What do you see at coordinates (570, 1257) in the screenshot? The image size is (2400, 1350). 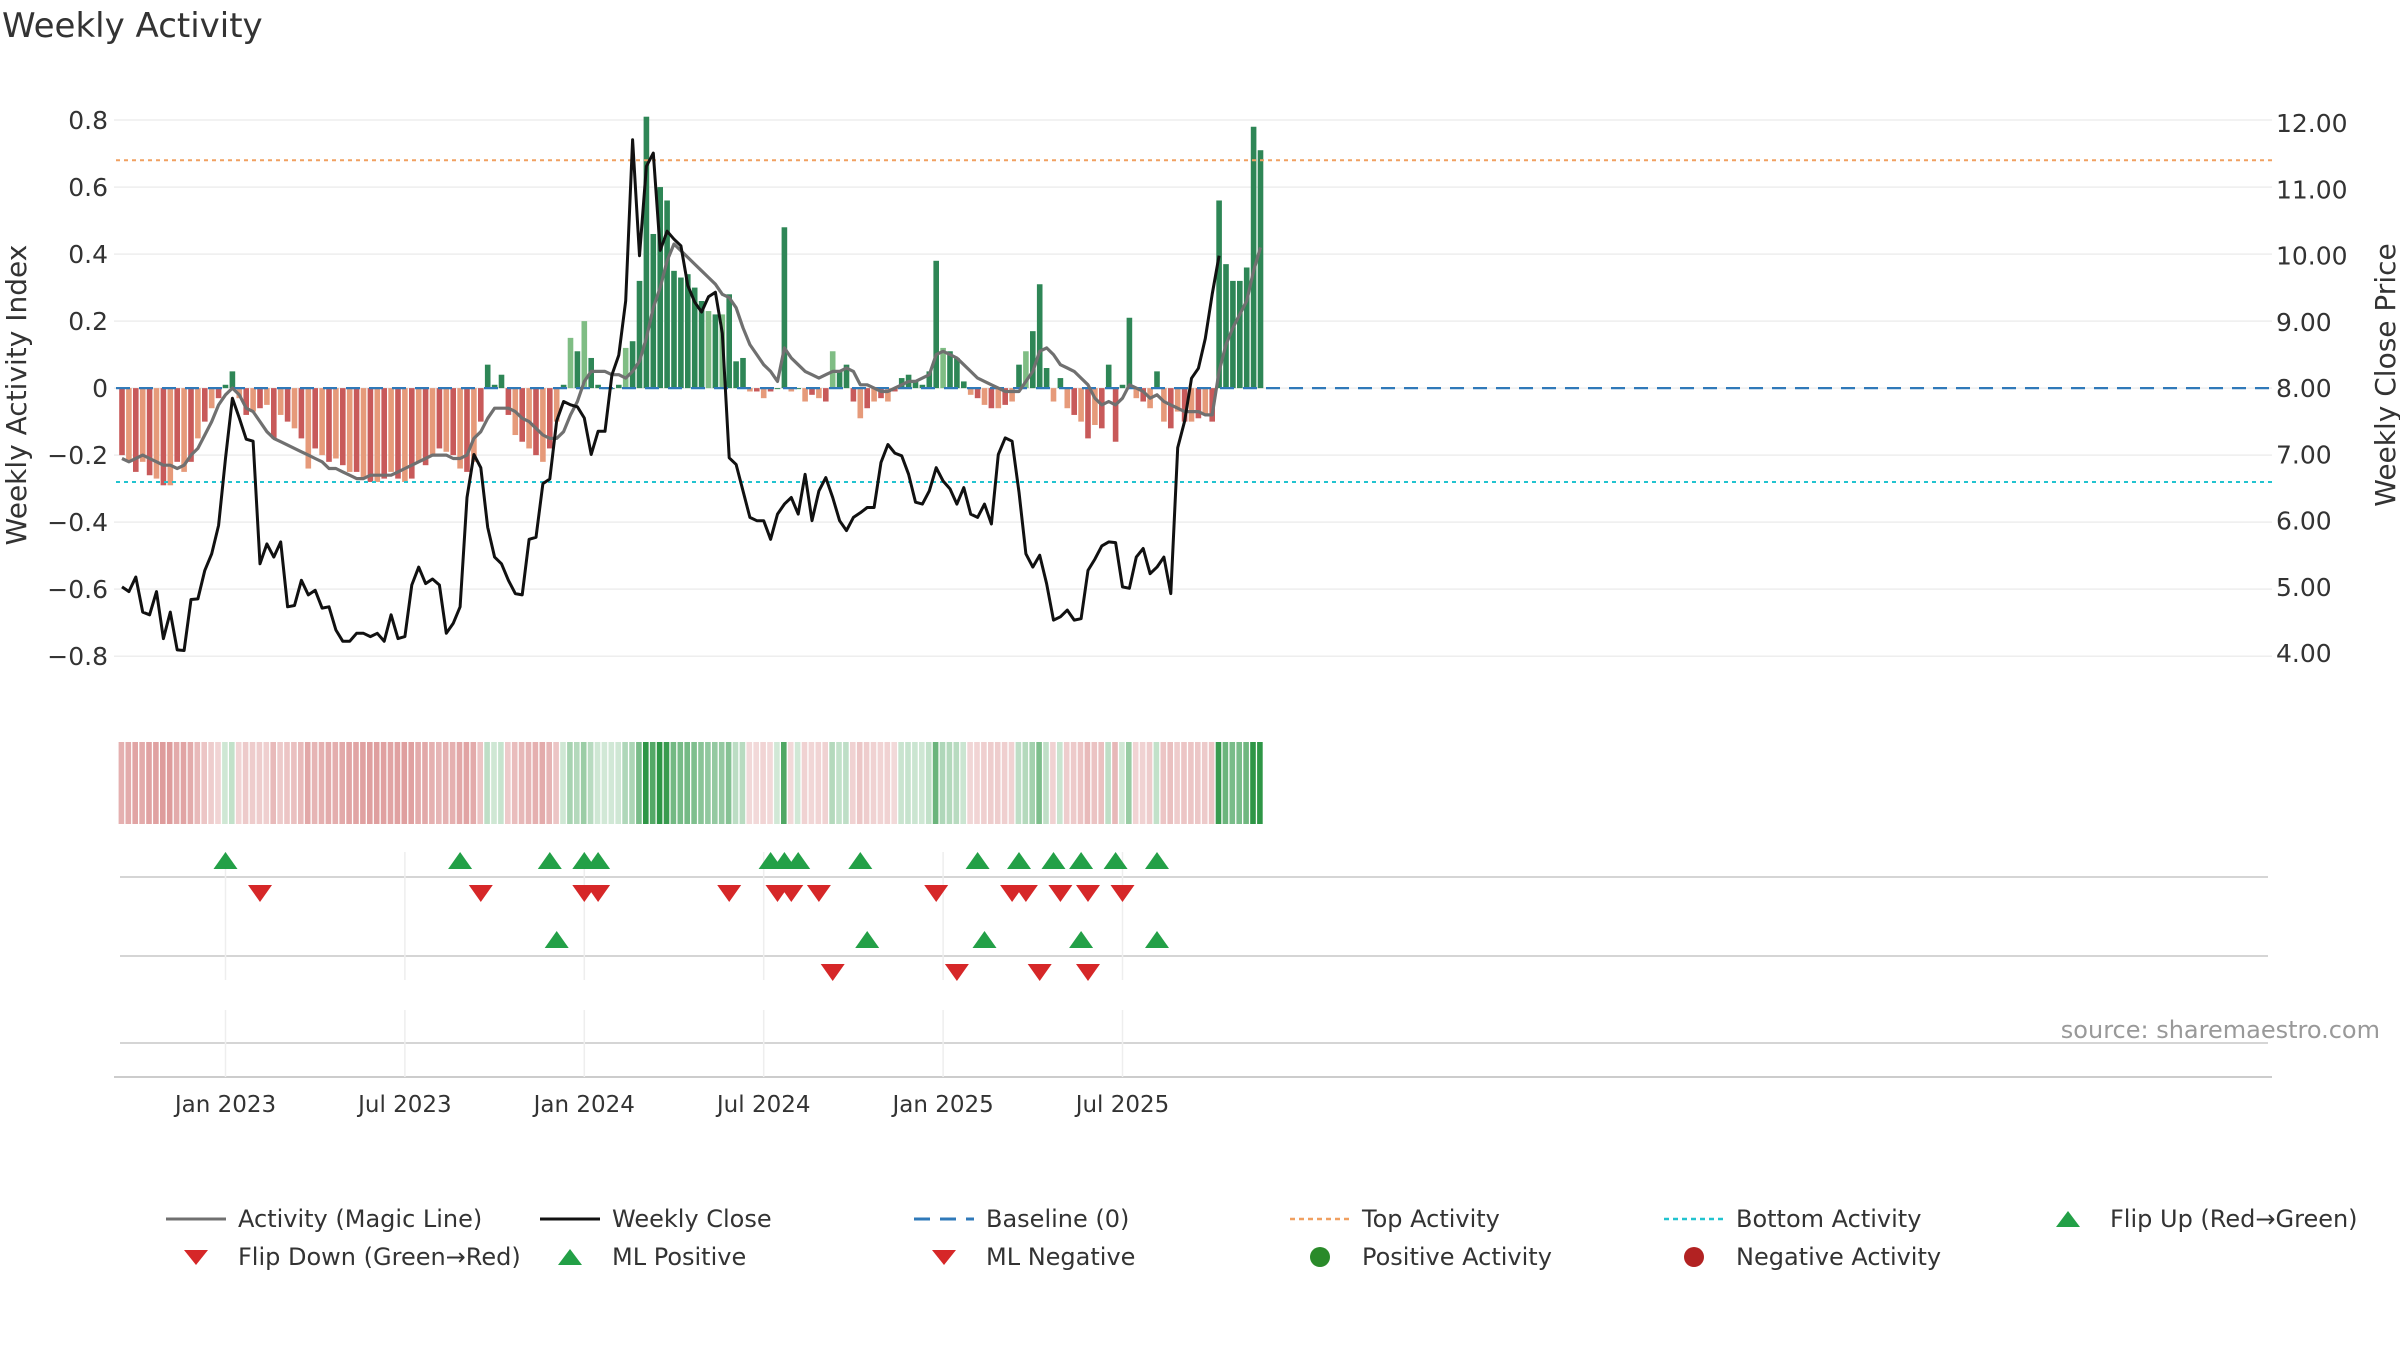 I see `triangle-up-icon` at bounding box center [570, 1257].